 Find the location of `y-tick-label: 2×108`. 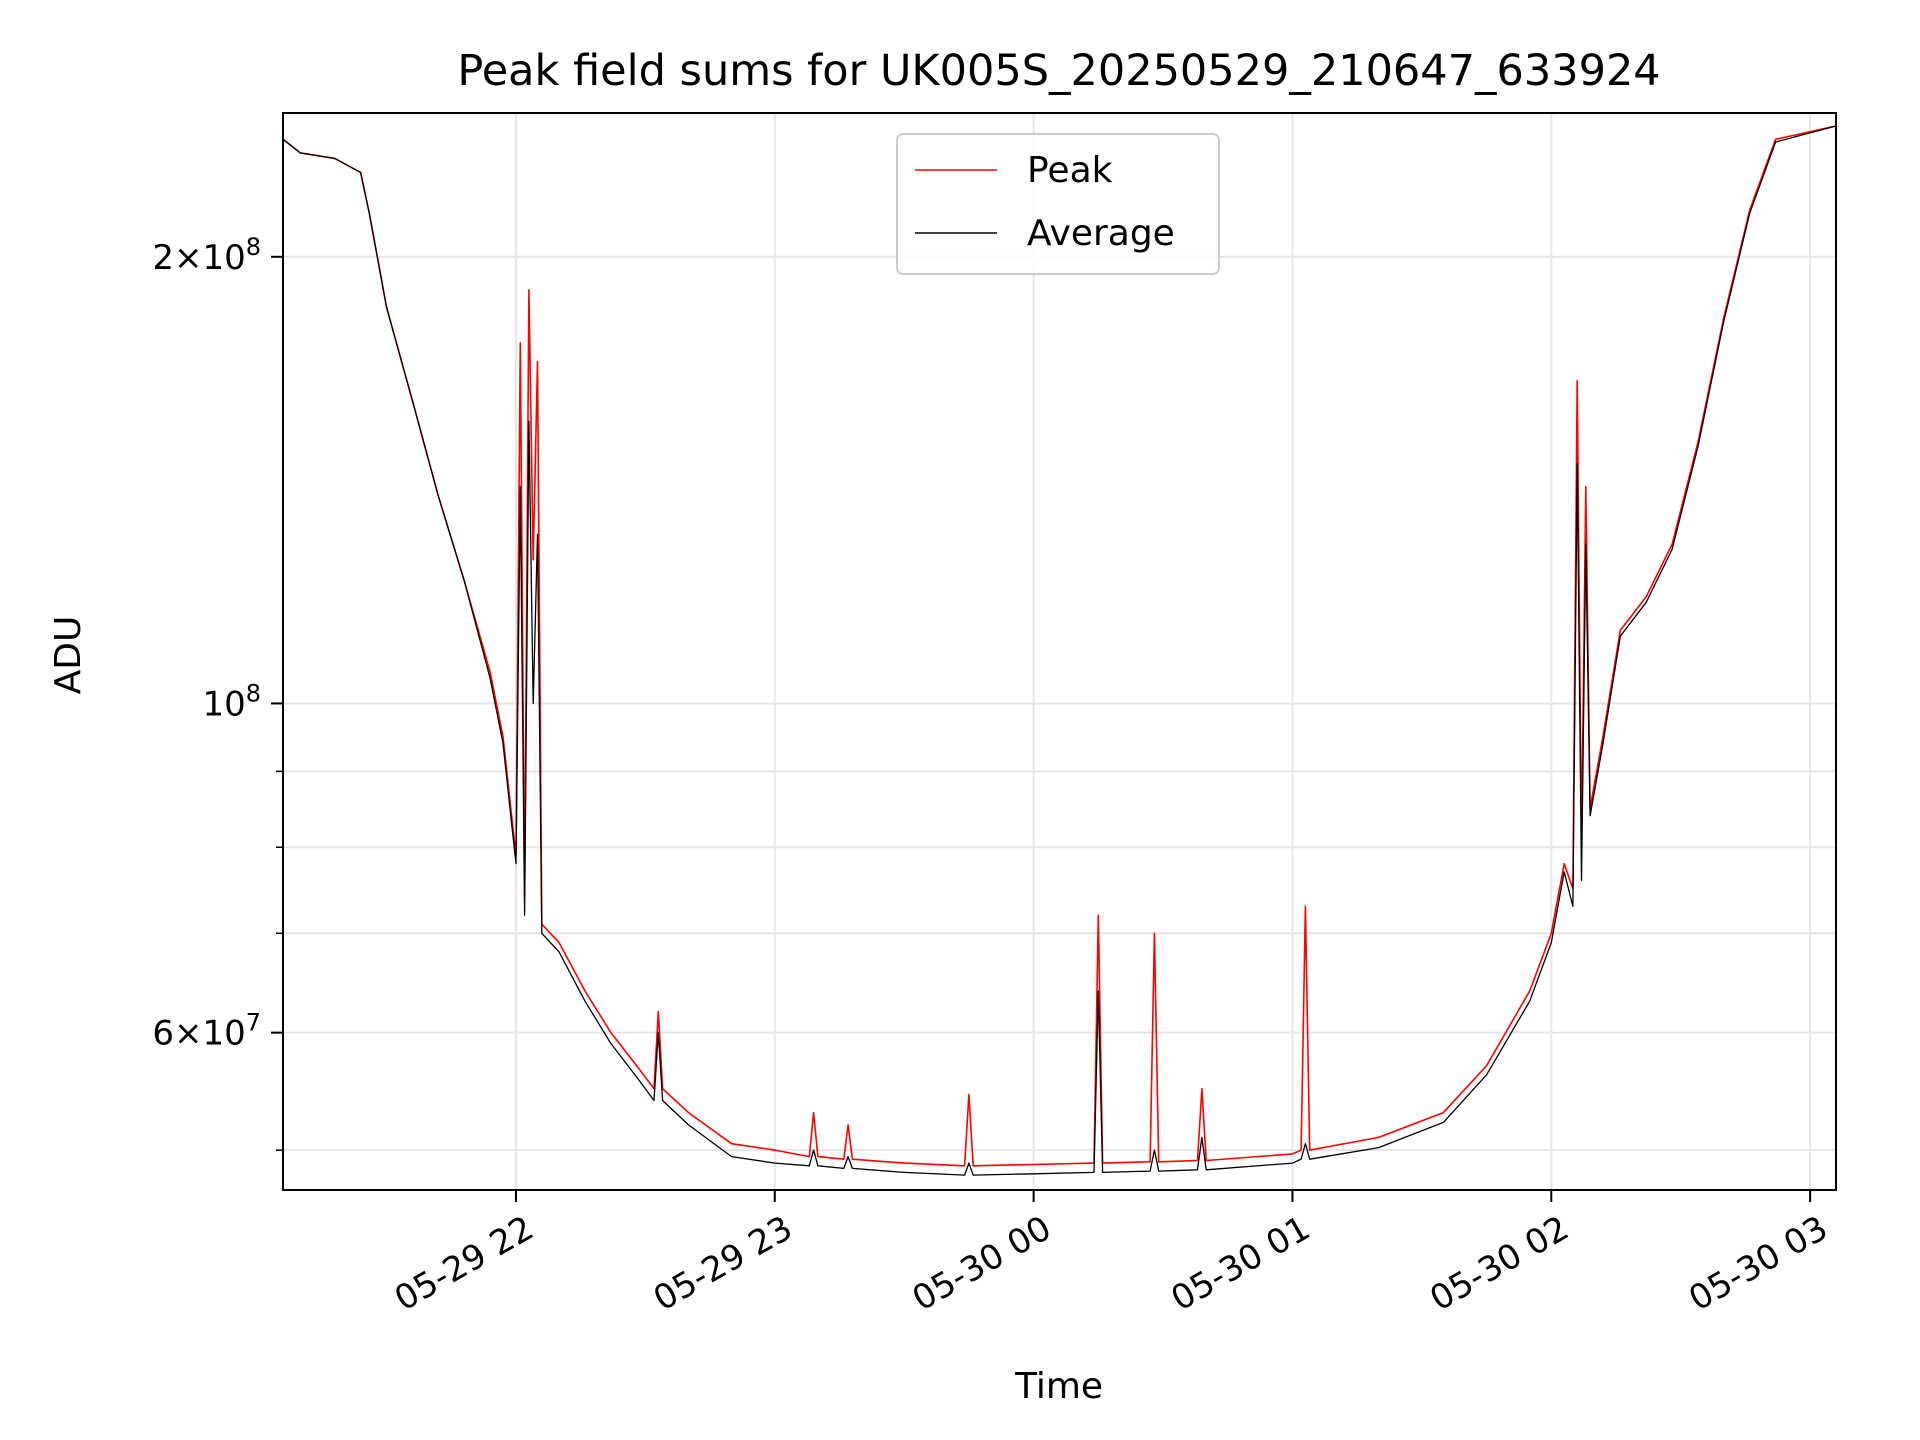

y-tick-label: 2×108 is located at coordinates (206, 255).